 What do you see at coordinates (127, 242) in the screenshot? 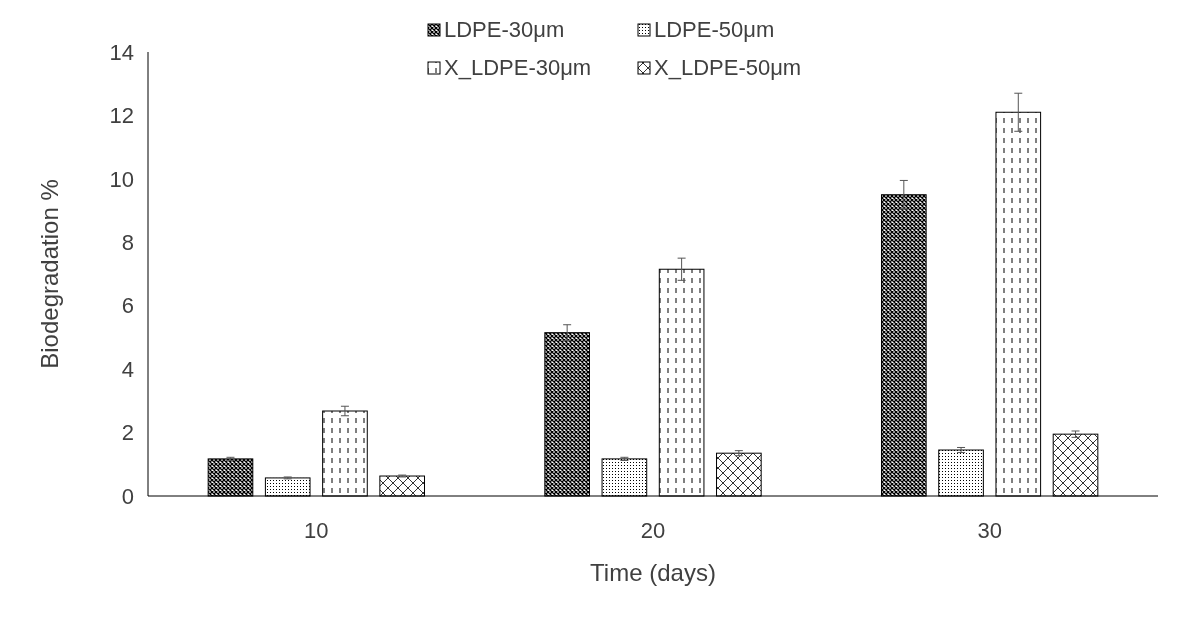
I see `y-tick-label: 8` at bounding box center [127, 242].